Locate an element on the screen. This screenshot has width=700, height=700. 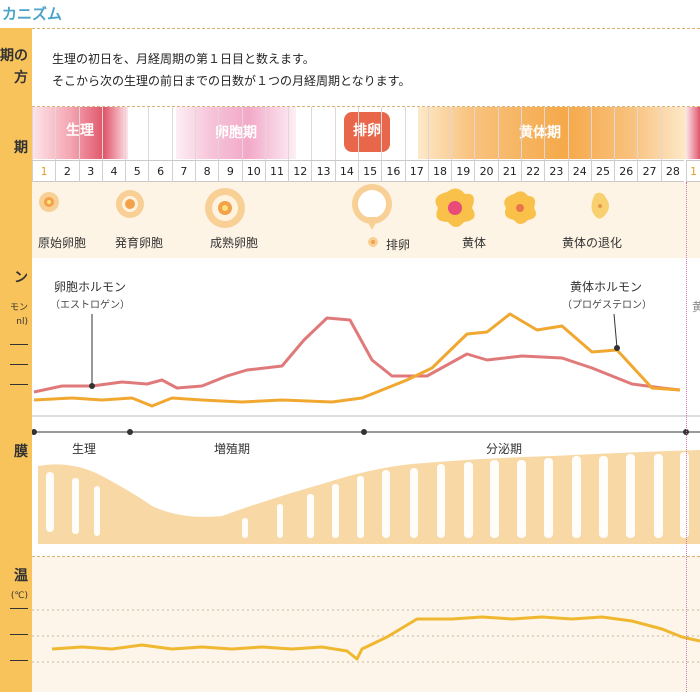
ovary-illustrations is located at coordinates (324, 215).